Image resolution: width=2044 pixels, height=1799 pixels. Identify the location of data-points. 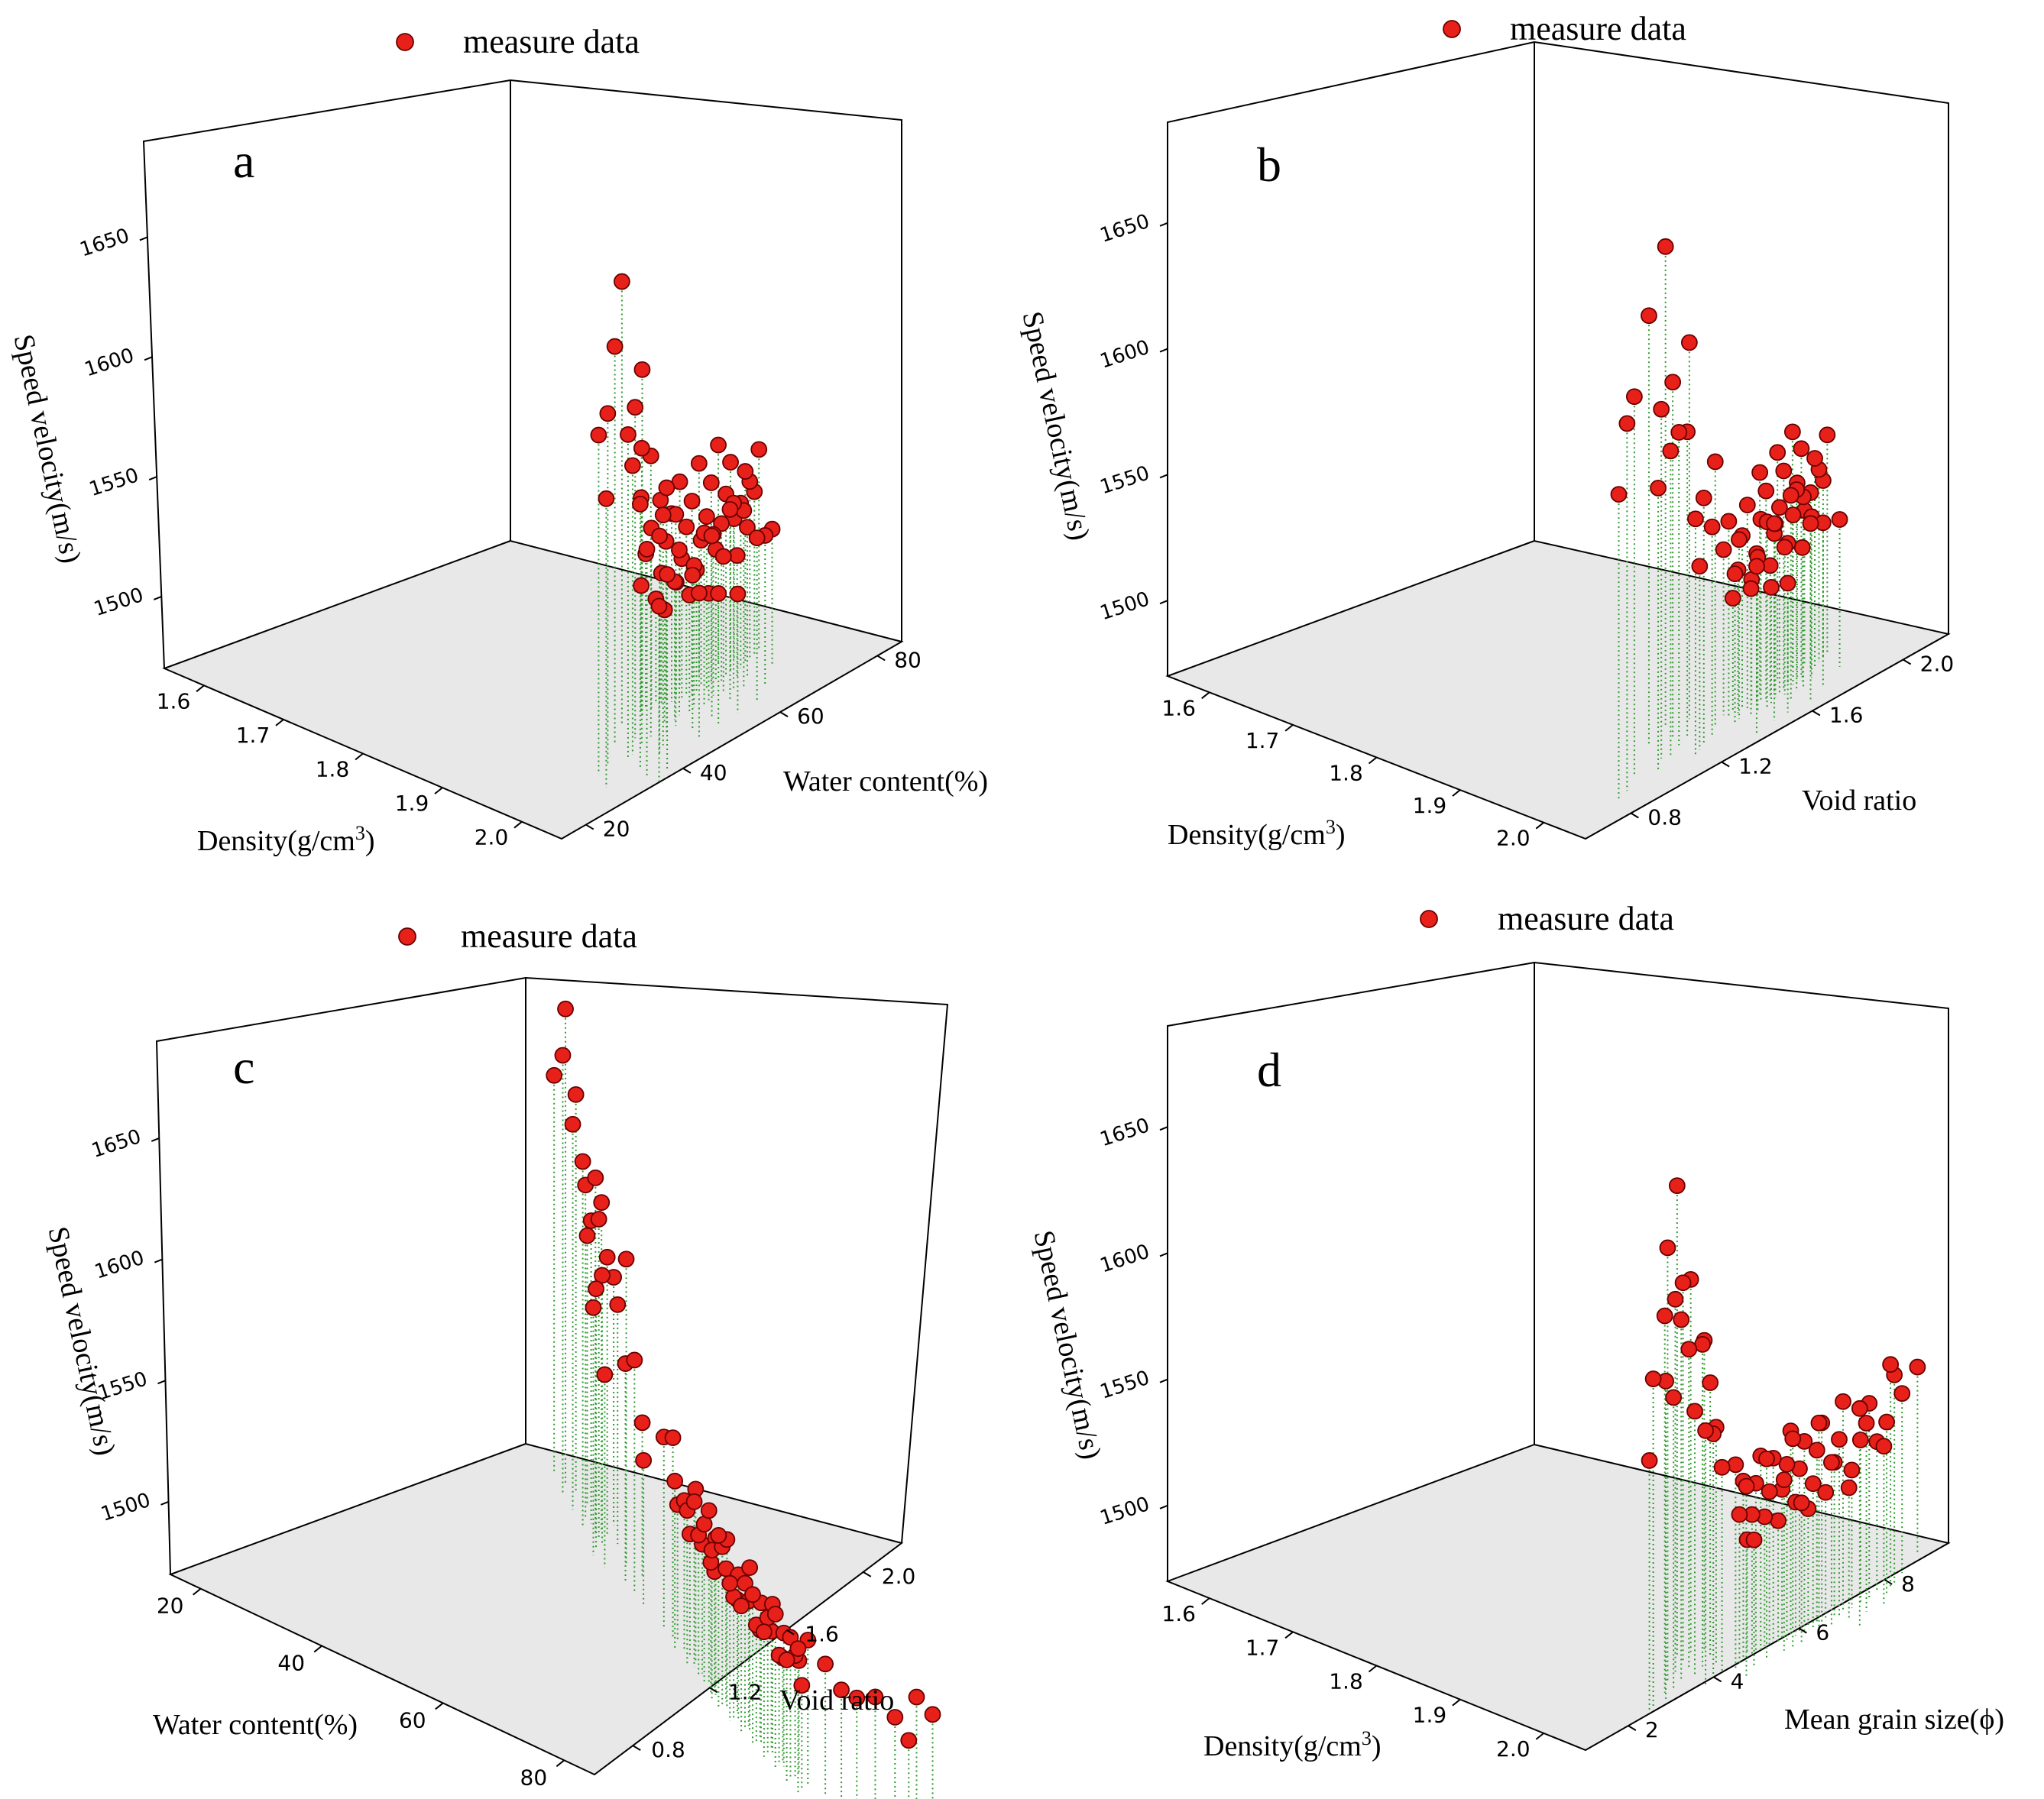
(1729, 423).